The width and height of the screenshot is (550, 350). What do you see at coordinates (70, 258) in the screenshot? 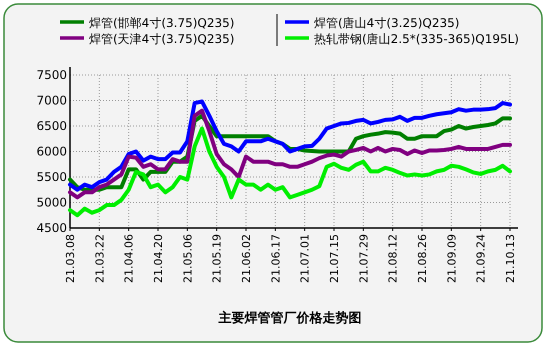
I see `x-tick-label: 21.03.08` at bounding box center [70, 258].